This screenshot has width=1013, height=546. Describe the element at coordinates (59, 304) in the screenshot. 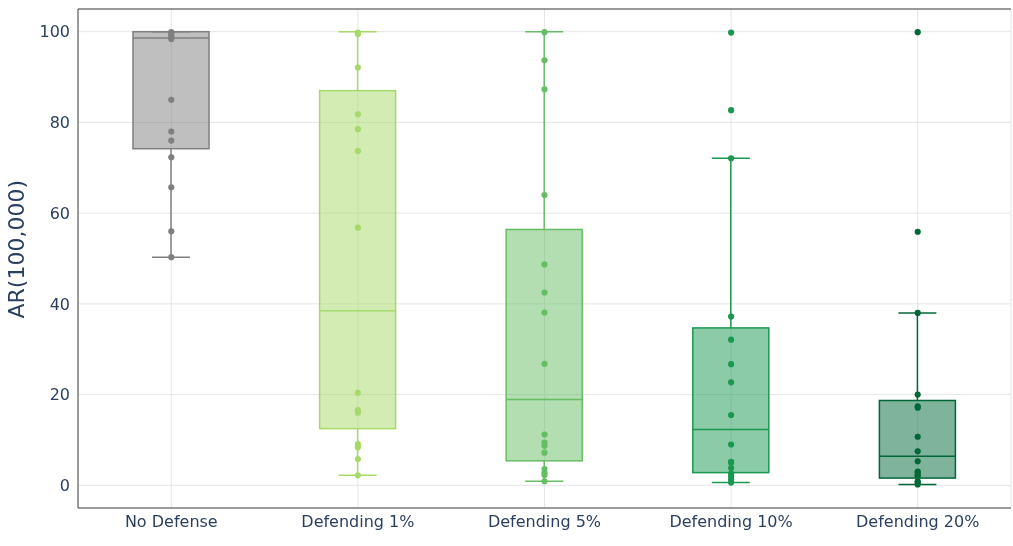

I see `y-tick-label: 40` at that location.